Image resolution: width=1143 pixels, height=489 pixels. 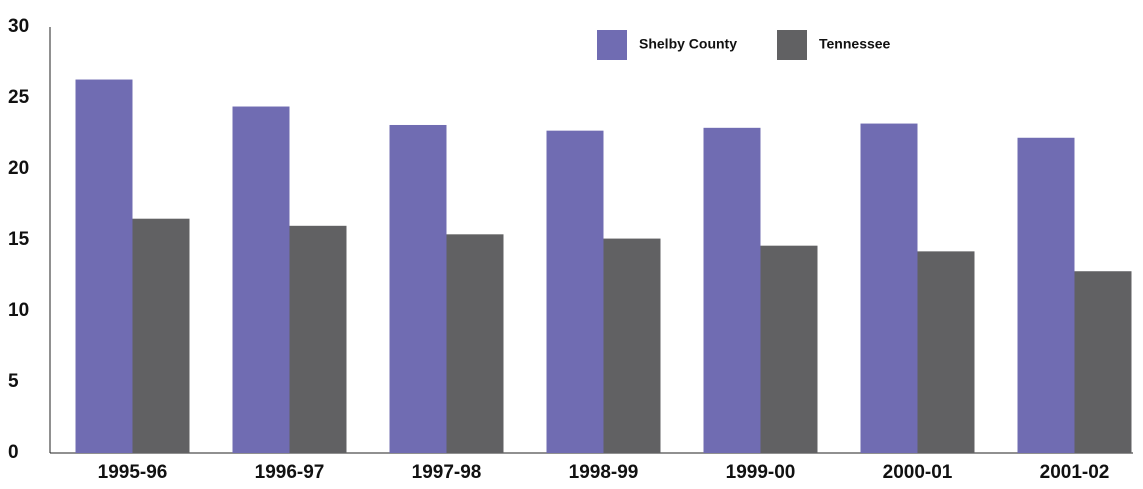 What do you see at coordinates (1075, 472) in the screenshot?
I see `x-tick-label: 2001-02` at bounding box center [1075, 472].